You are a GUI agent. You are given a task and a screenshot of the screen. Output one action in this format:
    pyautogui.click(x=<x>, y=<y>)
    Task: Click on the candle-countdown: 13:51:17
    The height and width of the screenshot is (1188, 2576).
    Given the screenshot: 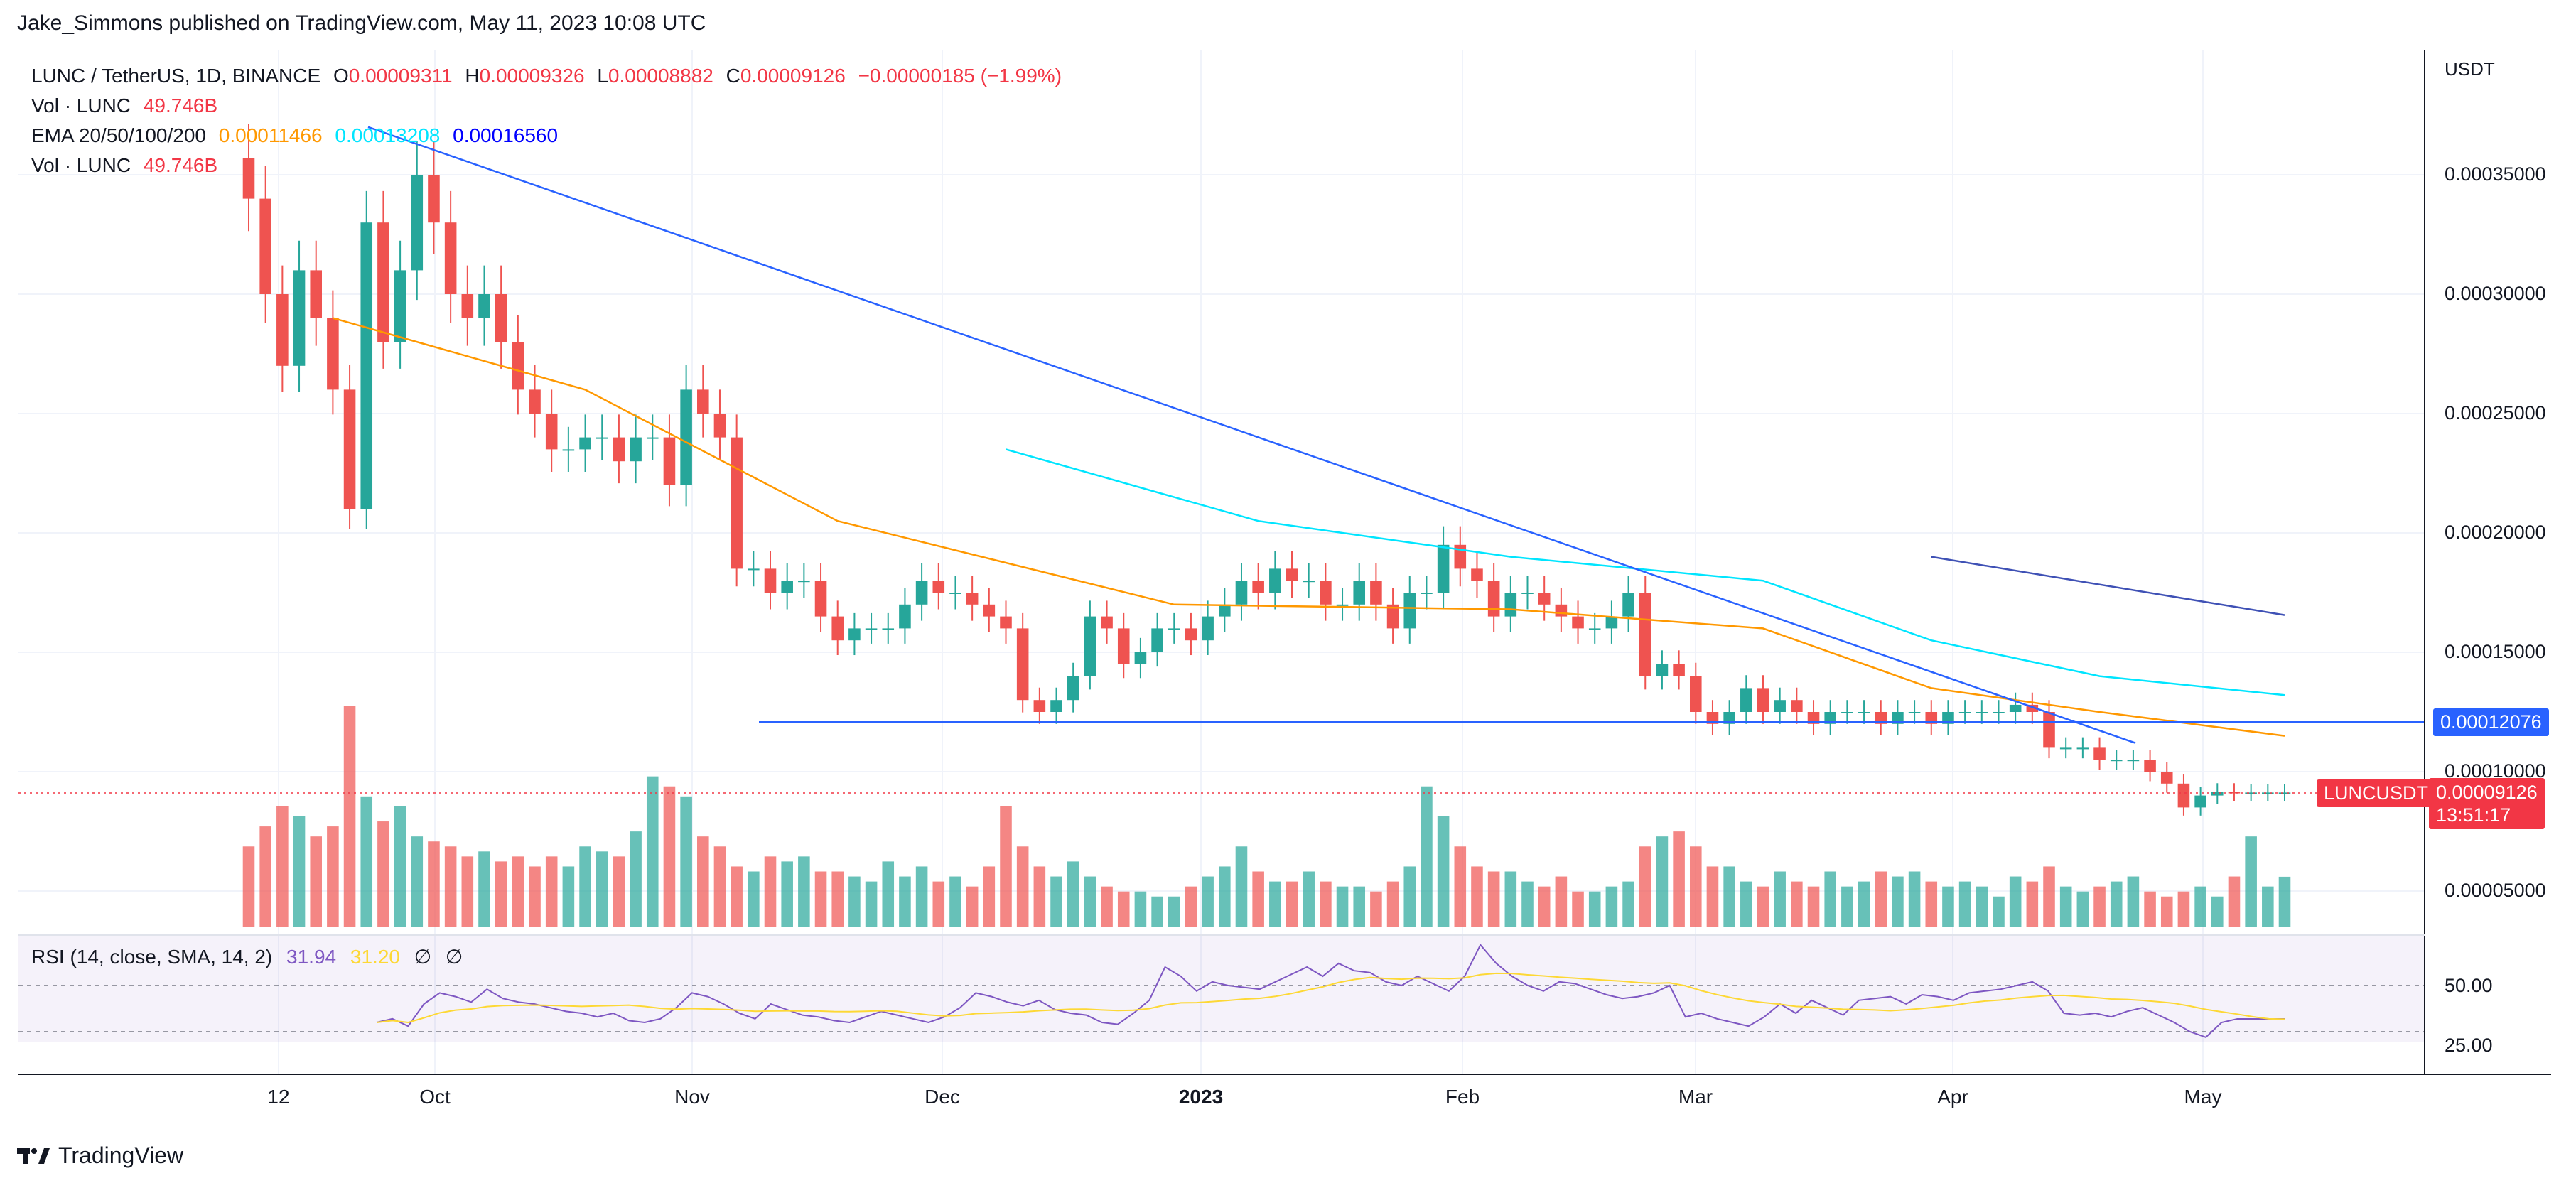 What is the action you would take?
    pyautogui.click(x=2474, y=815)
    